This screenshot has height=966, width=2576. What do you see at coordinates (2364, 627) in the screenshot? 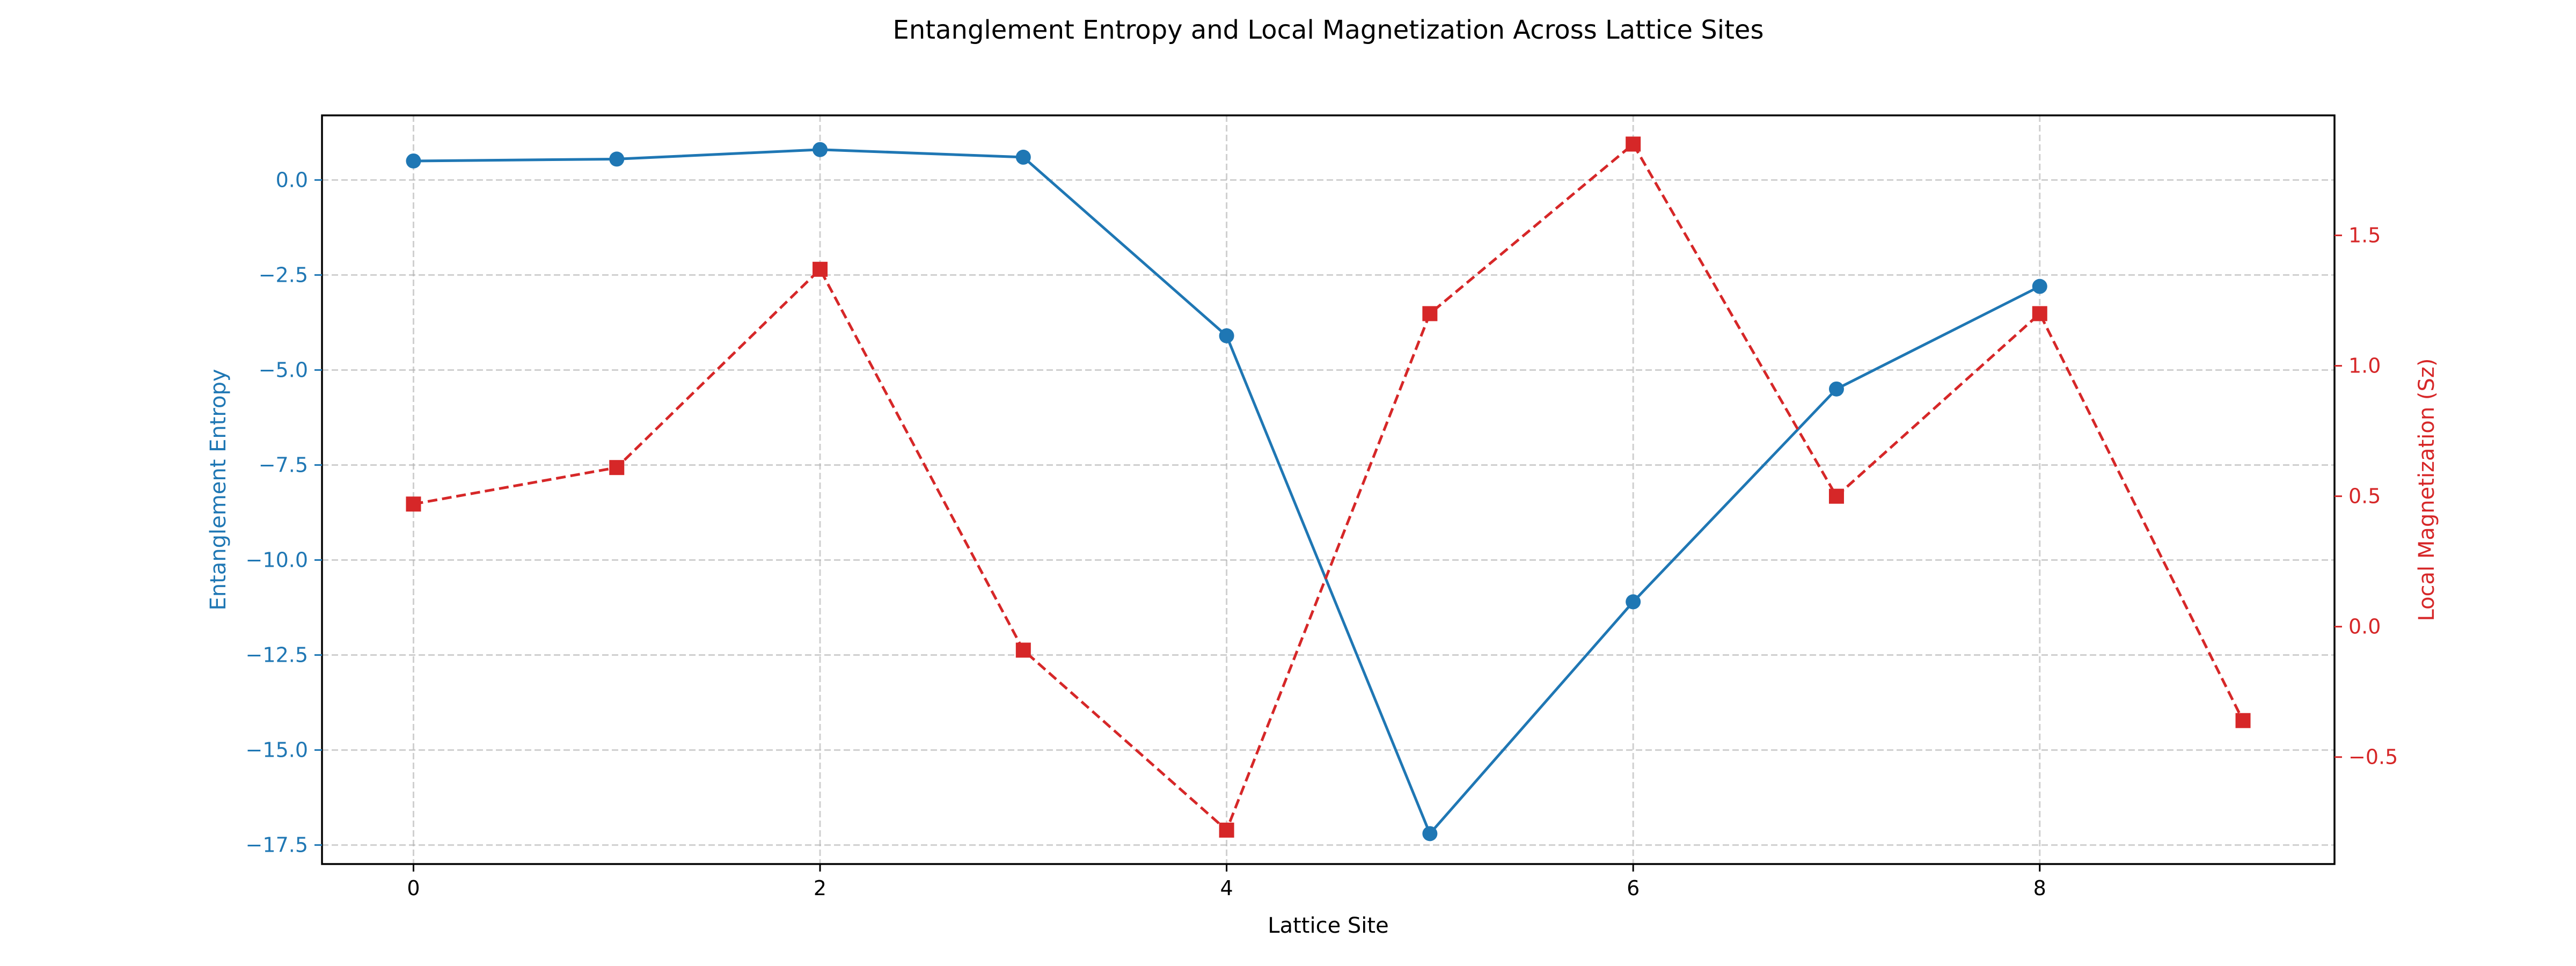
I see `right-tick-label: 0.0` at bounding box center [2364, 627].